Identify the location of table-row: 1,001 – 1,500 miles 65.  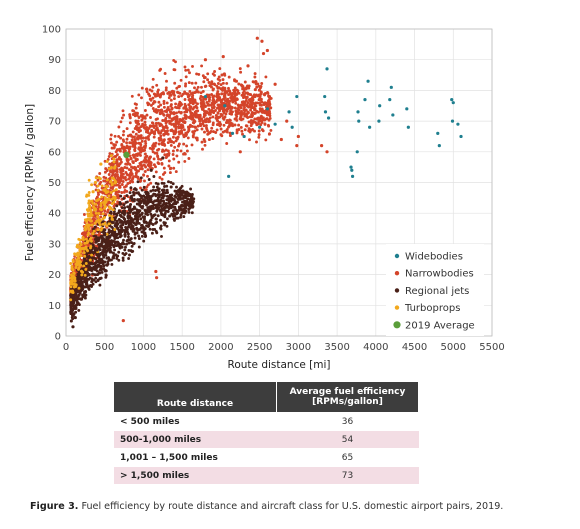
(266, 457).